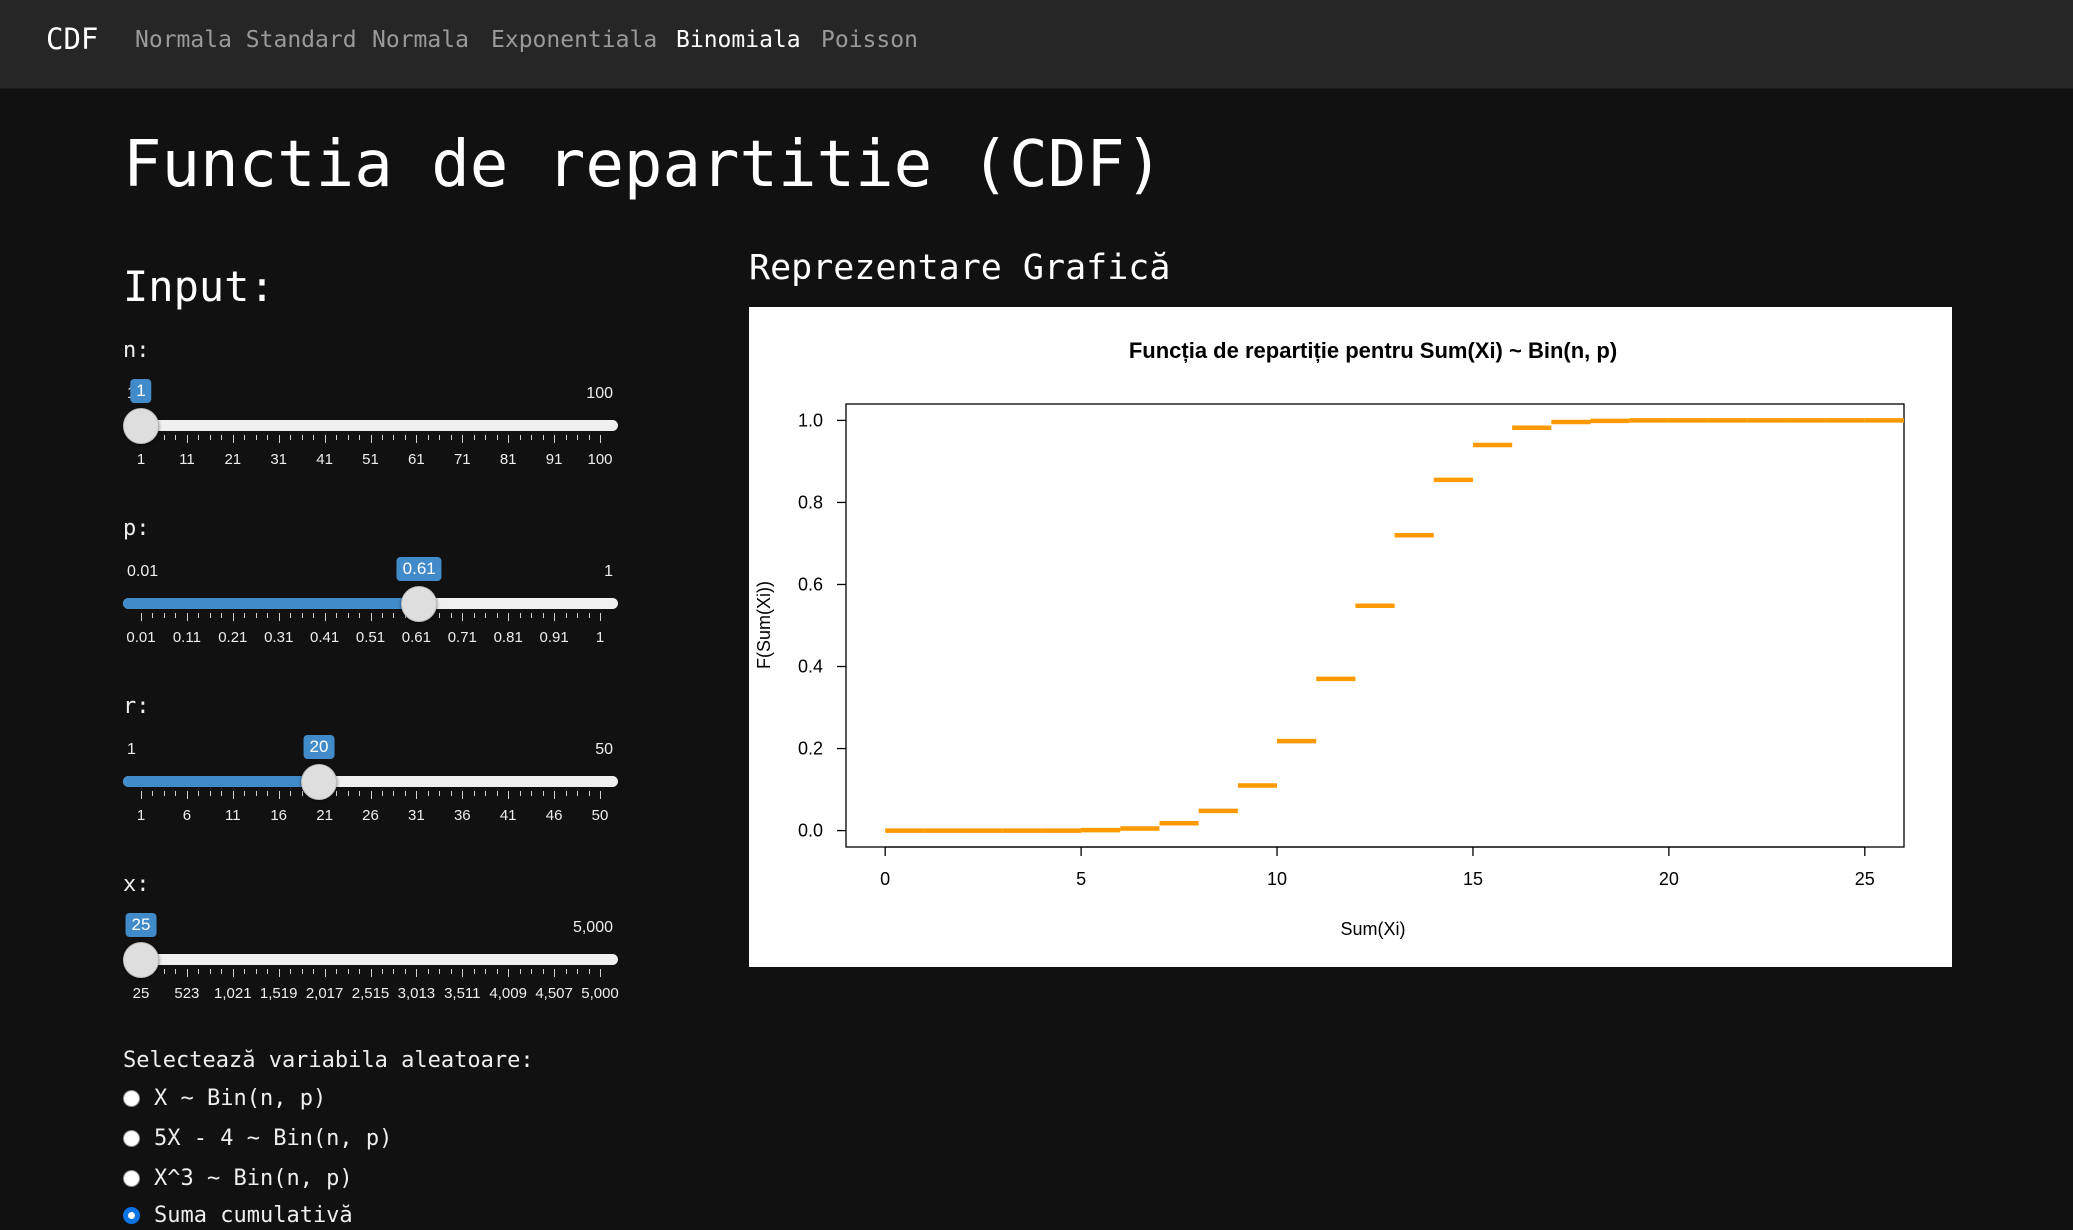  Describe the element at coordinates (240, 1098) in the screenshot. I see `radio-option-label: X ~ Bin(n, p)` at that location.